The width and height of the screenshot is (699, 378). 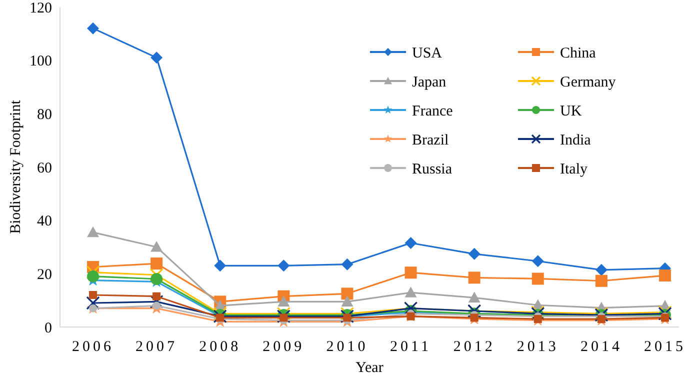 What do you see at coordinates (41, 8) in the screenshot?
I see `y-tick-label: 120` at bounding box center [41, 8].